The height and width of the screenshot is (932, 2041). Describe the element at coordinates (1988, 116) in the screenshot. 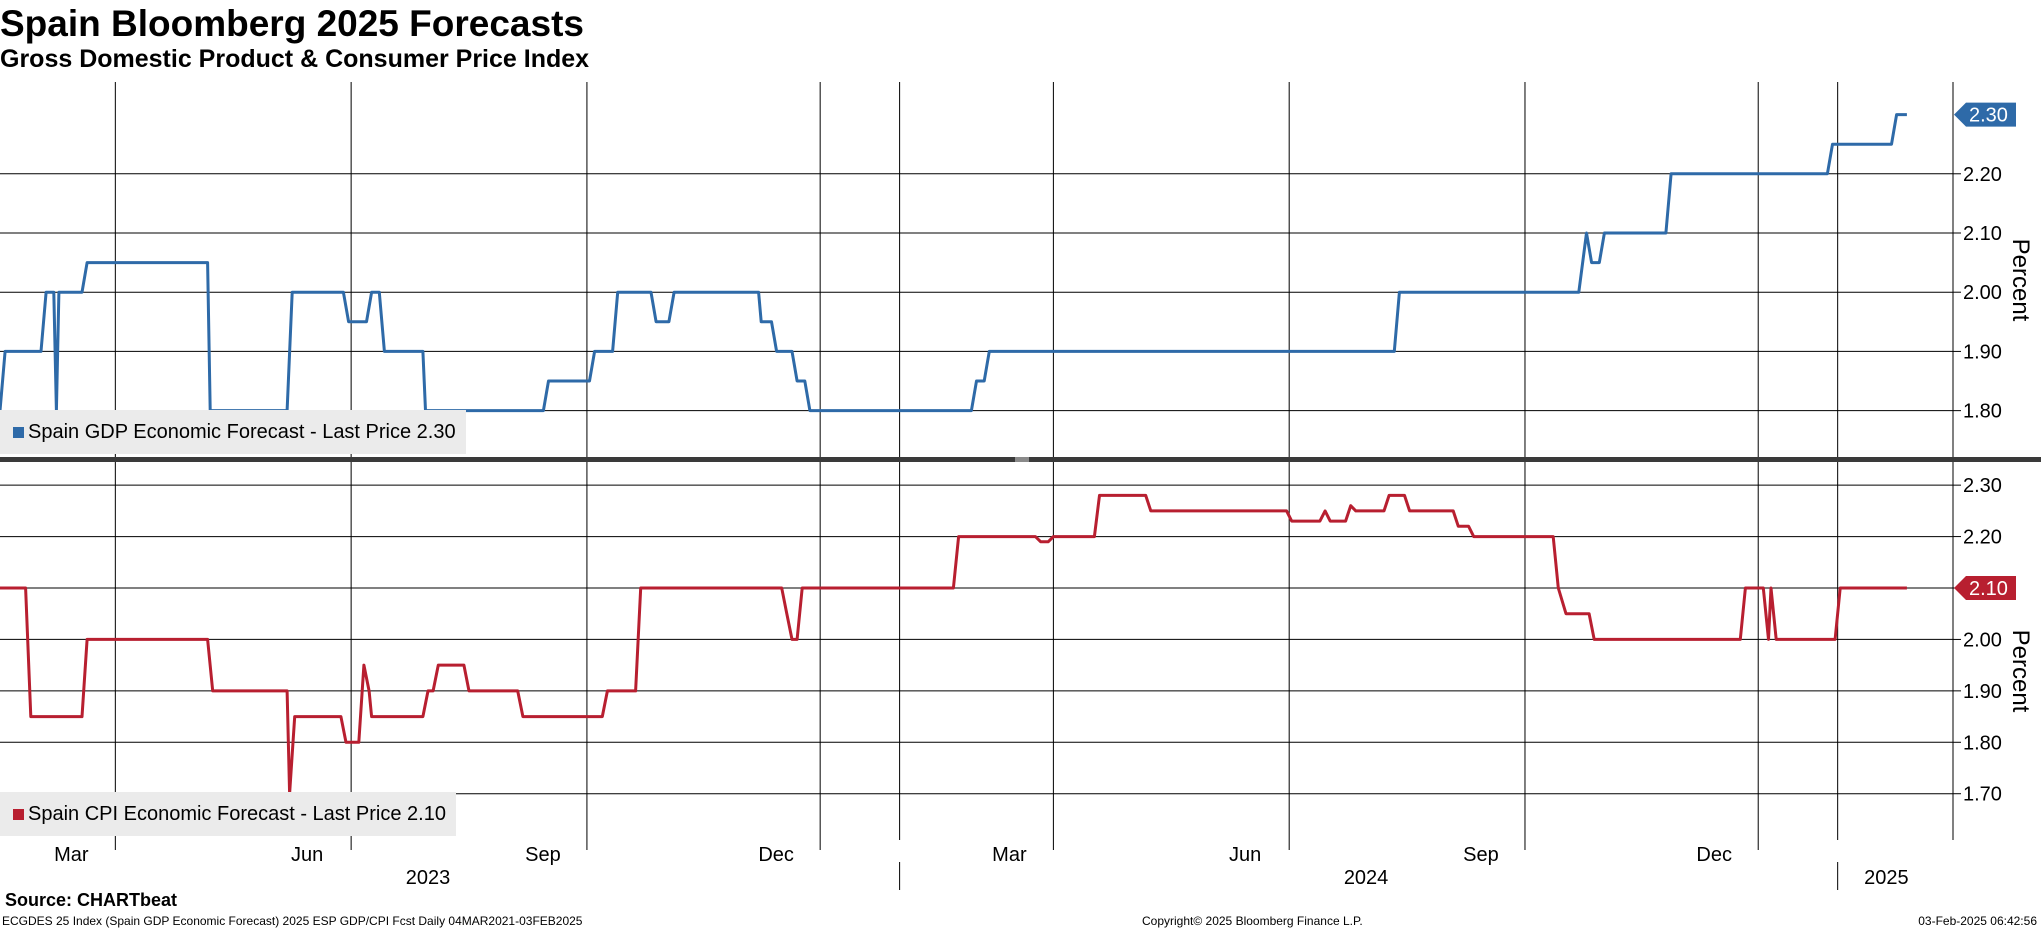

I see `last-value-label: 2.30` at that location.